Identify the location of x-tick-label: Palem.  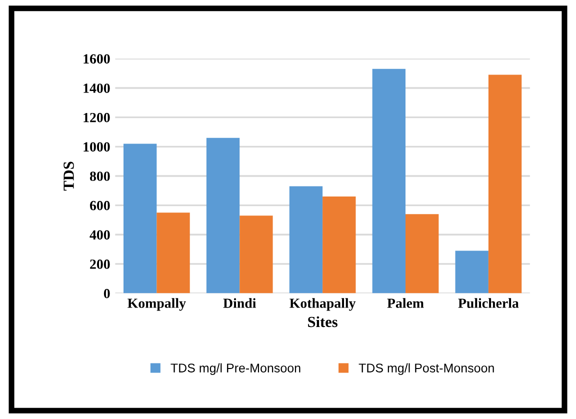
(405, 303).